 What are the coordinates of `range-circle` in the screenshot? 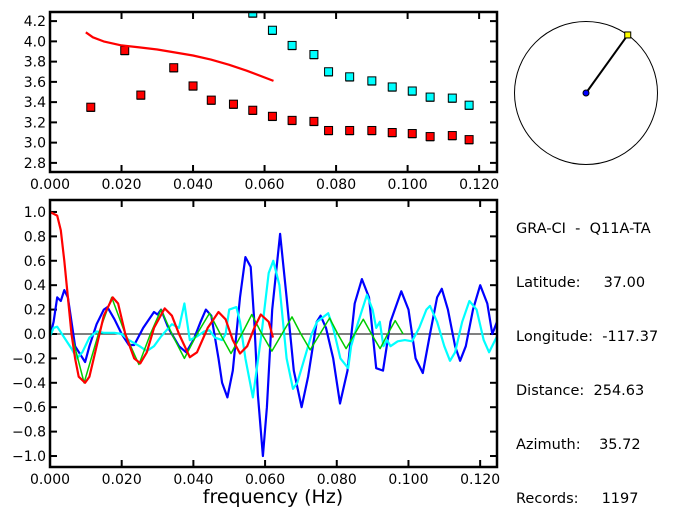 It's located at (586, 93).